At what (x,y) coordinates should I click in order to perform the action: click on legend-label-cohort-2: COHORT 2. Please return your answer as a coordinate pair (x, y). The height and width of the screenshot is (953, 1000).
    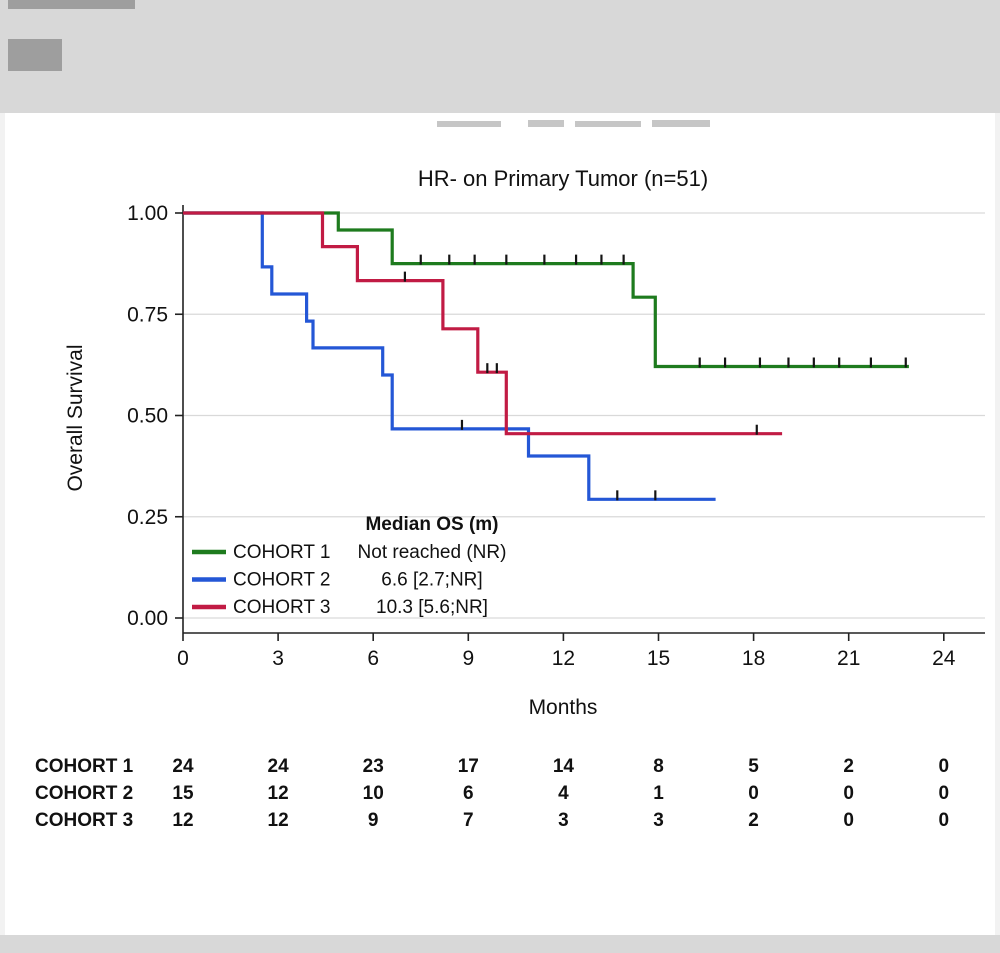
    Looking at the image, I should click on (282, 580).